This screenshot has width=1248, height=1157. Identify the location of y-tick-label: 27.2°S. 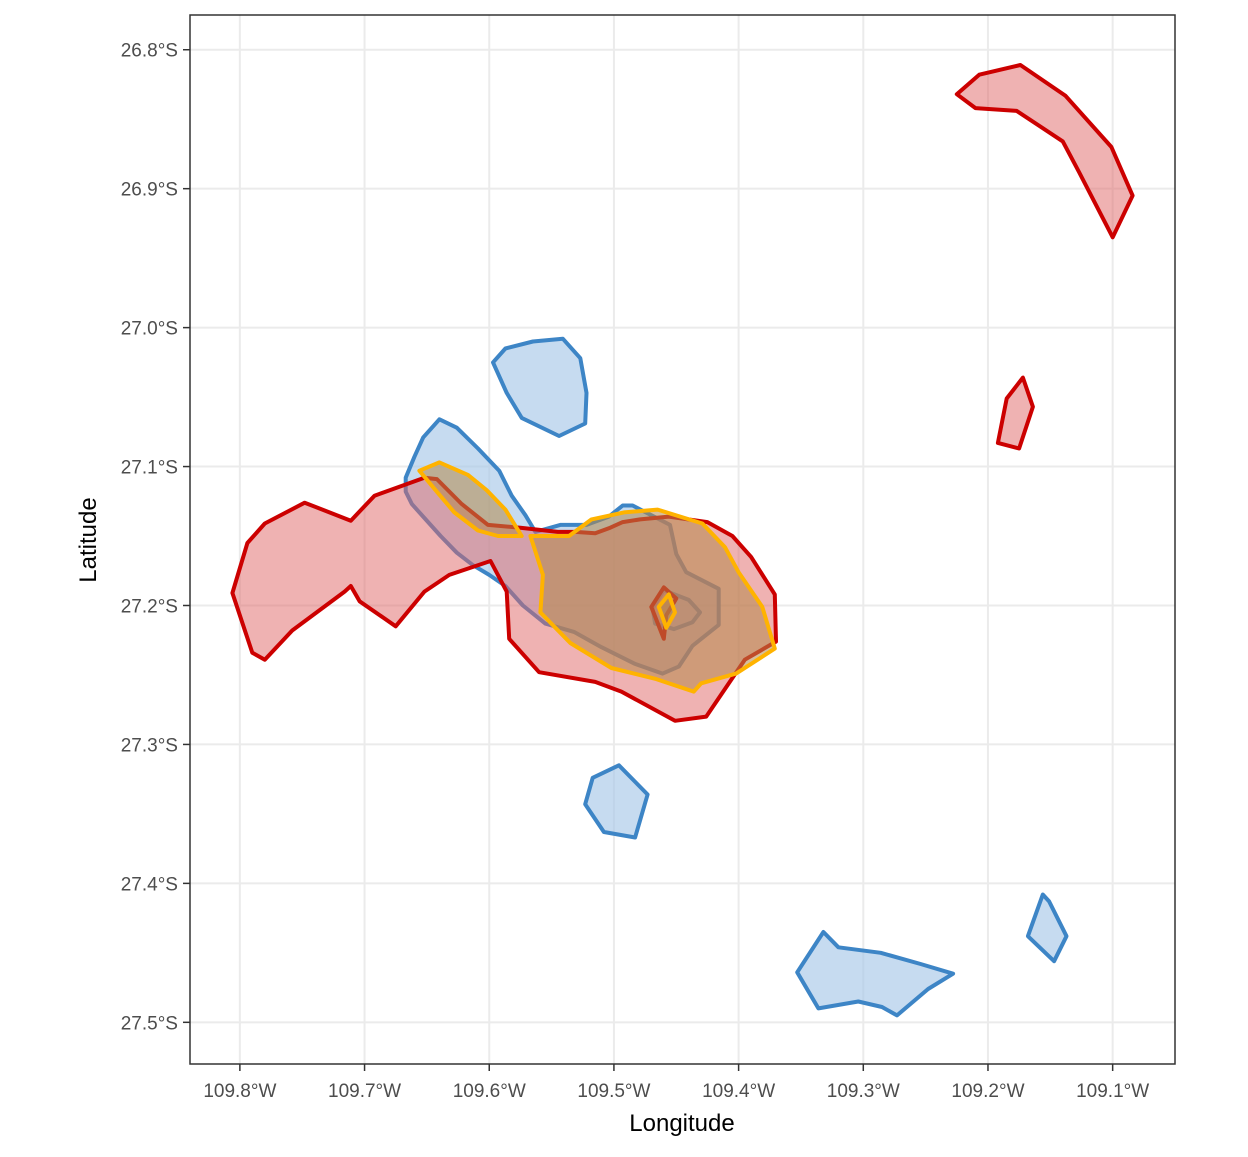
(149, 606).